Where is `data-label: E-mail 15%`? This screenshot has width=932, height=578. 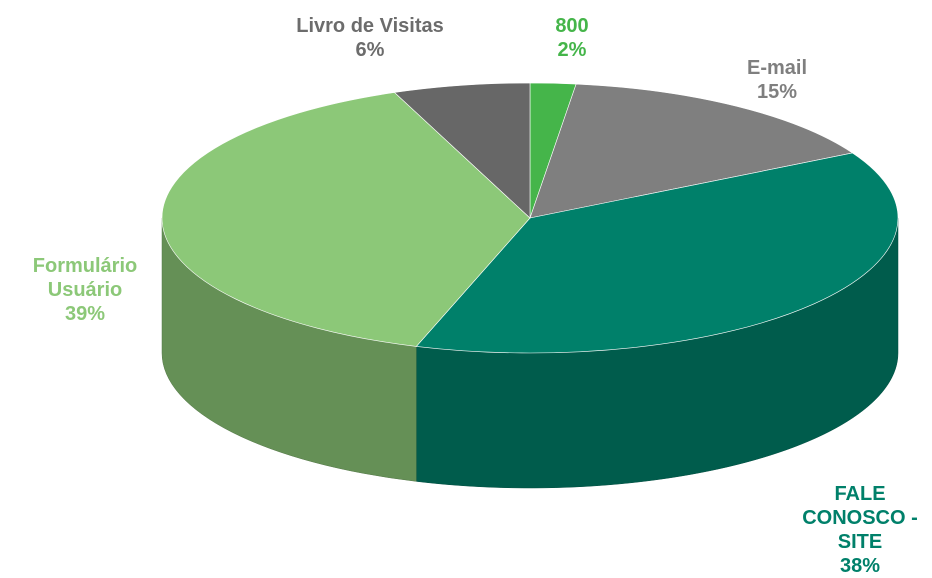
data-label: E-mail 15% is located at coordinates (777, 80).